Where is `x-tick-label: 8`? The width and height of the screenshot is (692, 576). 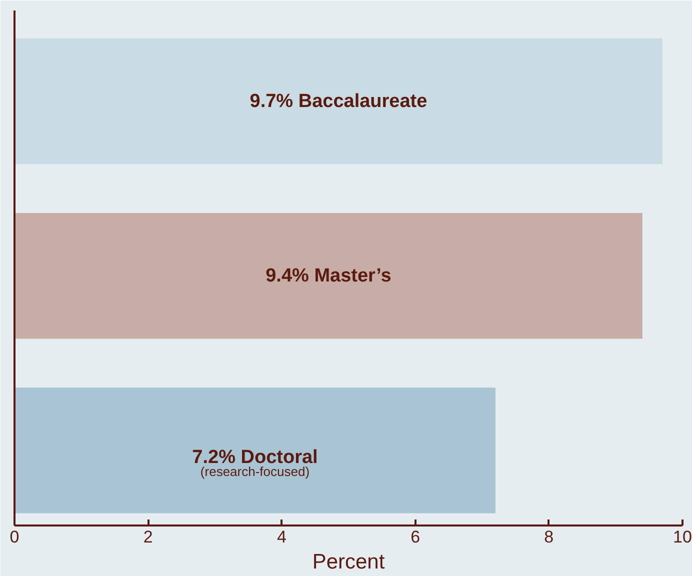 x-tick-label: 8 is located at coordinates (549, 537).